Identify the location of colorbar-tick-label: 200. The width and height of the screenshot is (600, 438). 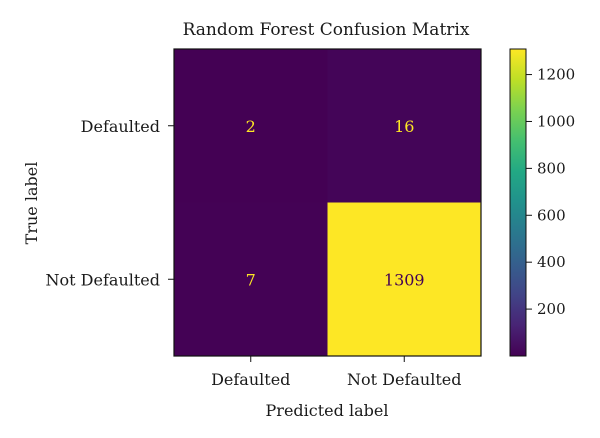
(551, 309).